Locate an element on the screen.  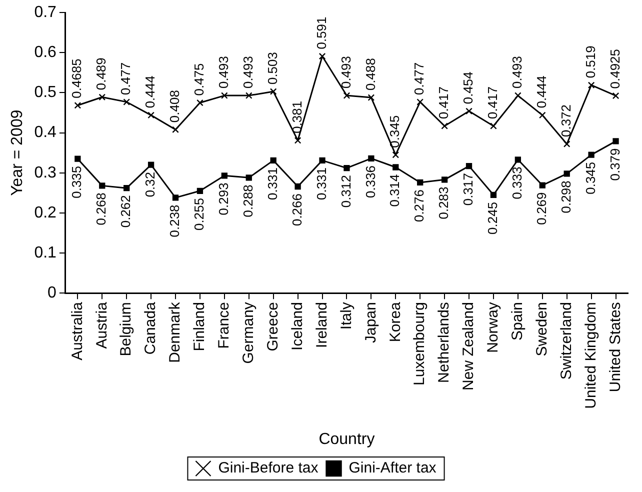
data-label: 0.345 is located at coordinates (590, 178).